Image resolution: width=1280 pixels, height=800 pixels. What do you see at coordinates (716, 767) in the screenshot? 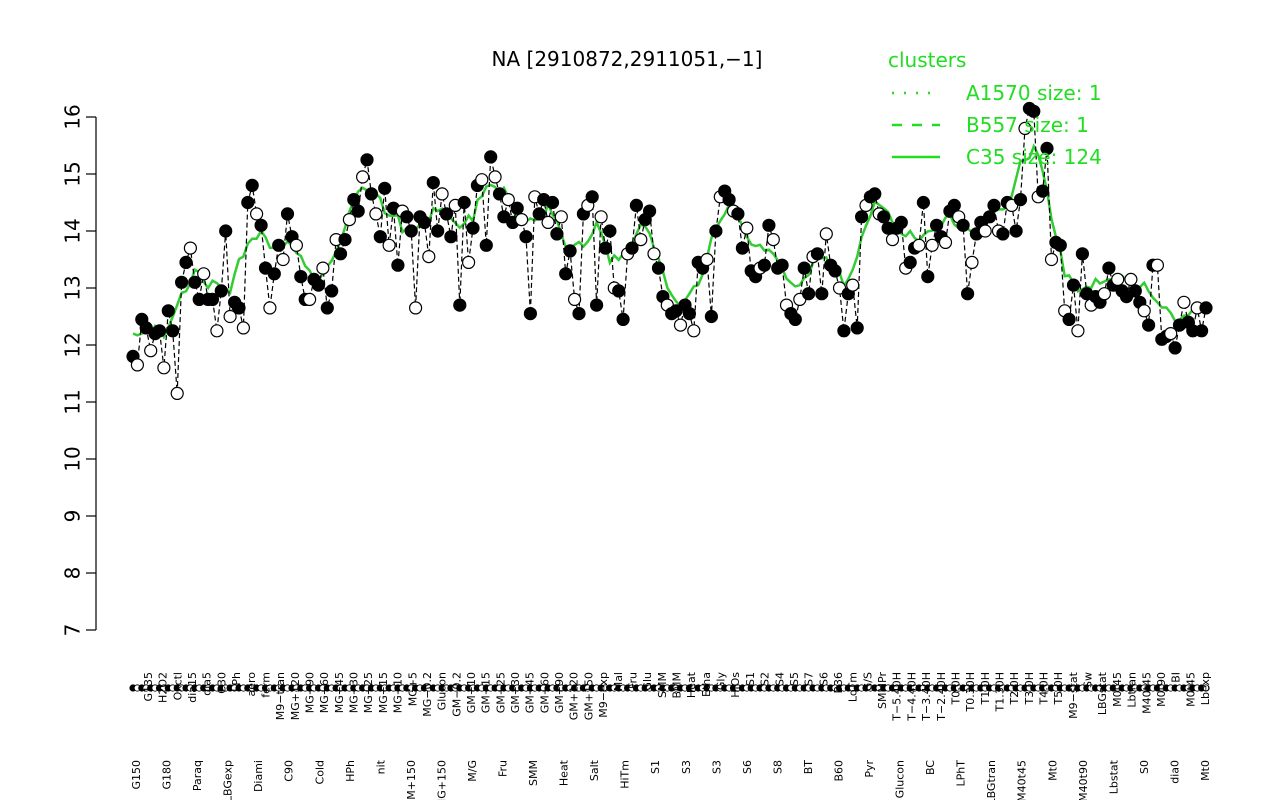
I see `x-tick-label: S3` at bounding box center [716, 767].